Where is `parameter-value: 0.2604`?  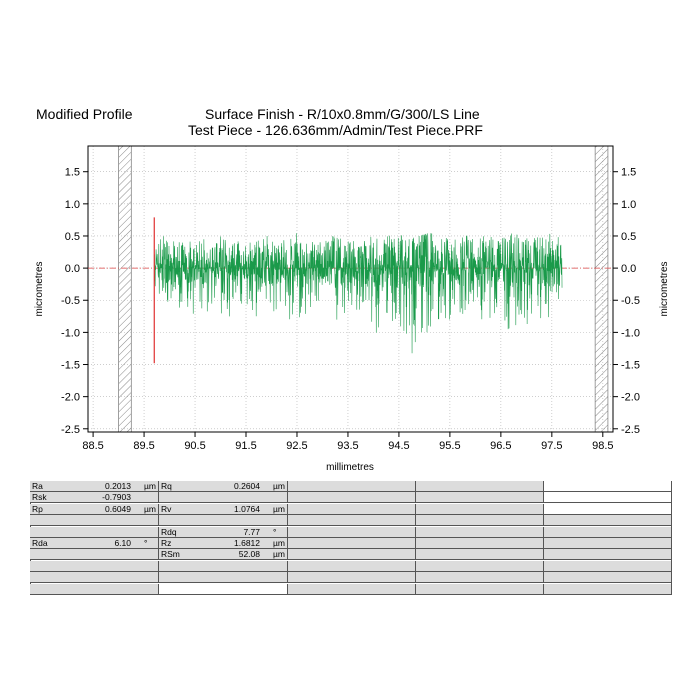
parameter-value: 0.2604 is located at coordinates (247, 486).